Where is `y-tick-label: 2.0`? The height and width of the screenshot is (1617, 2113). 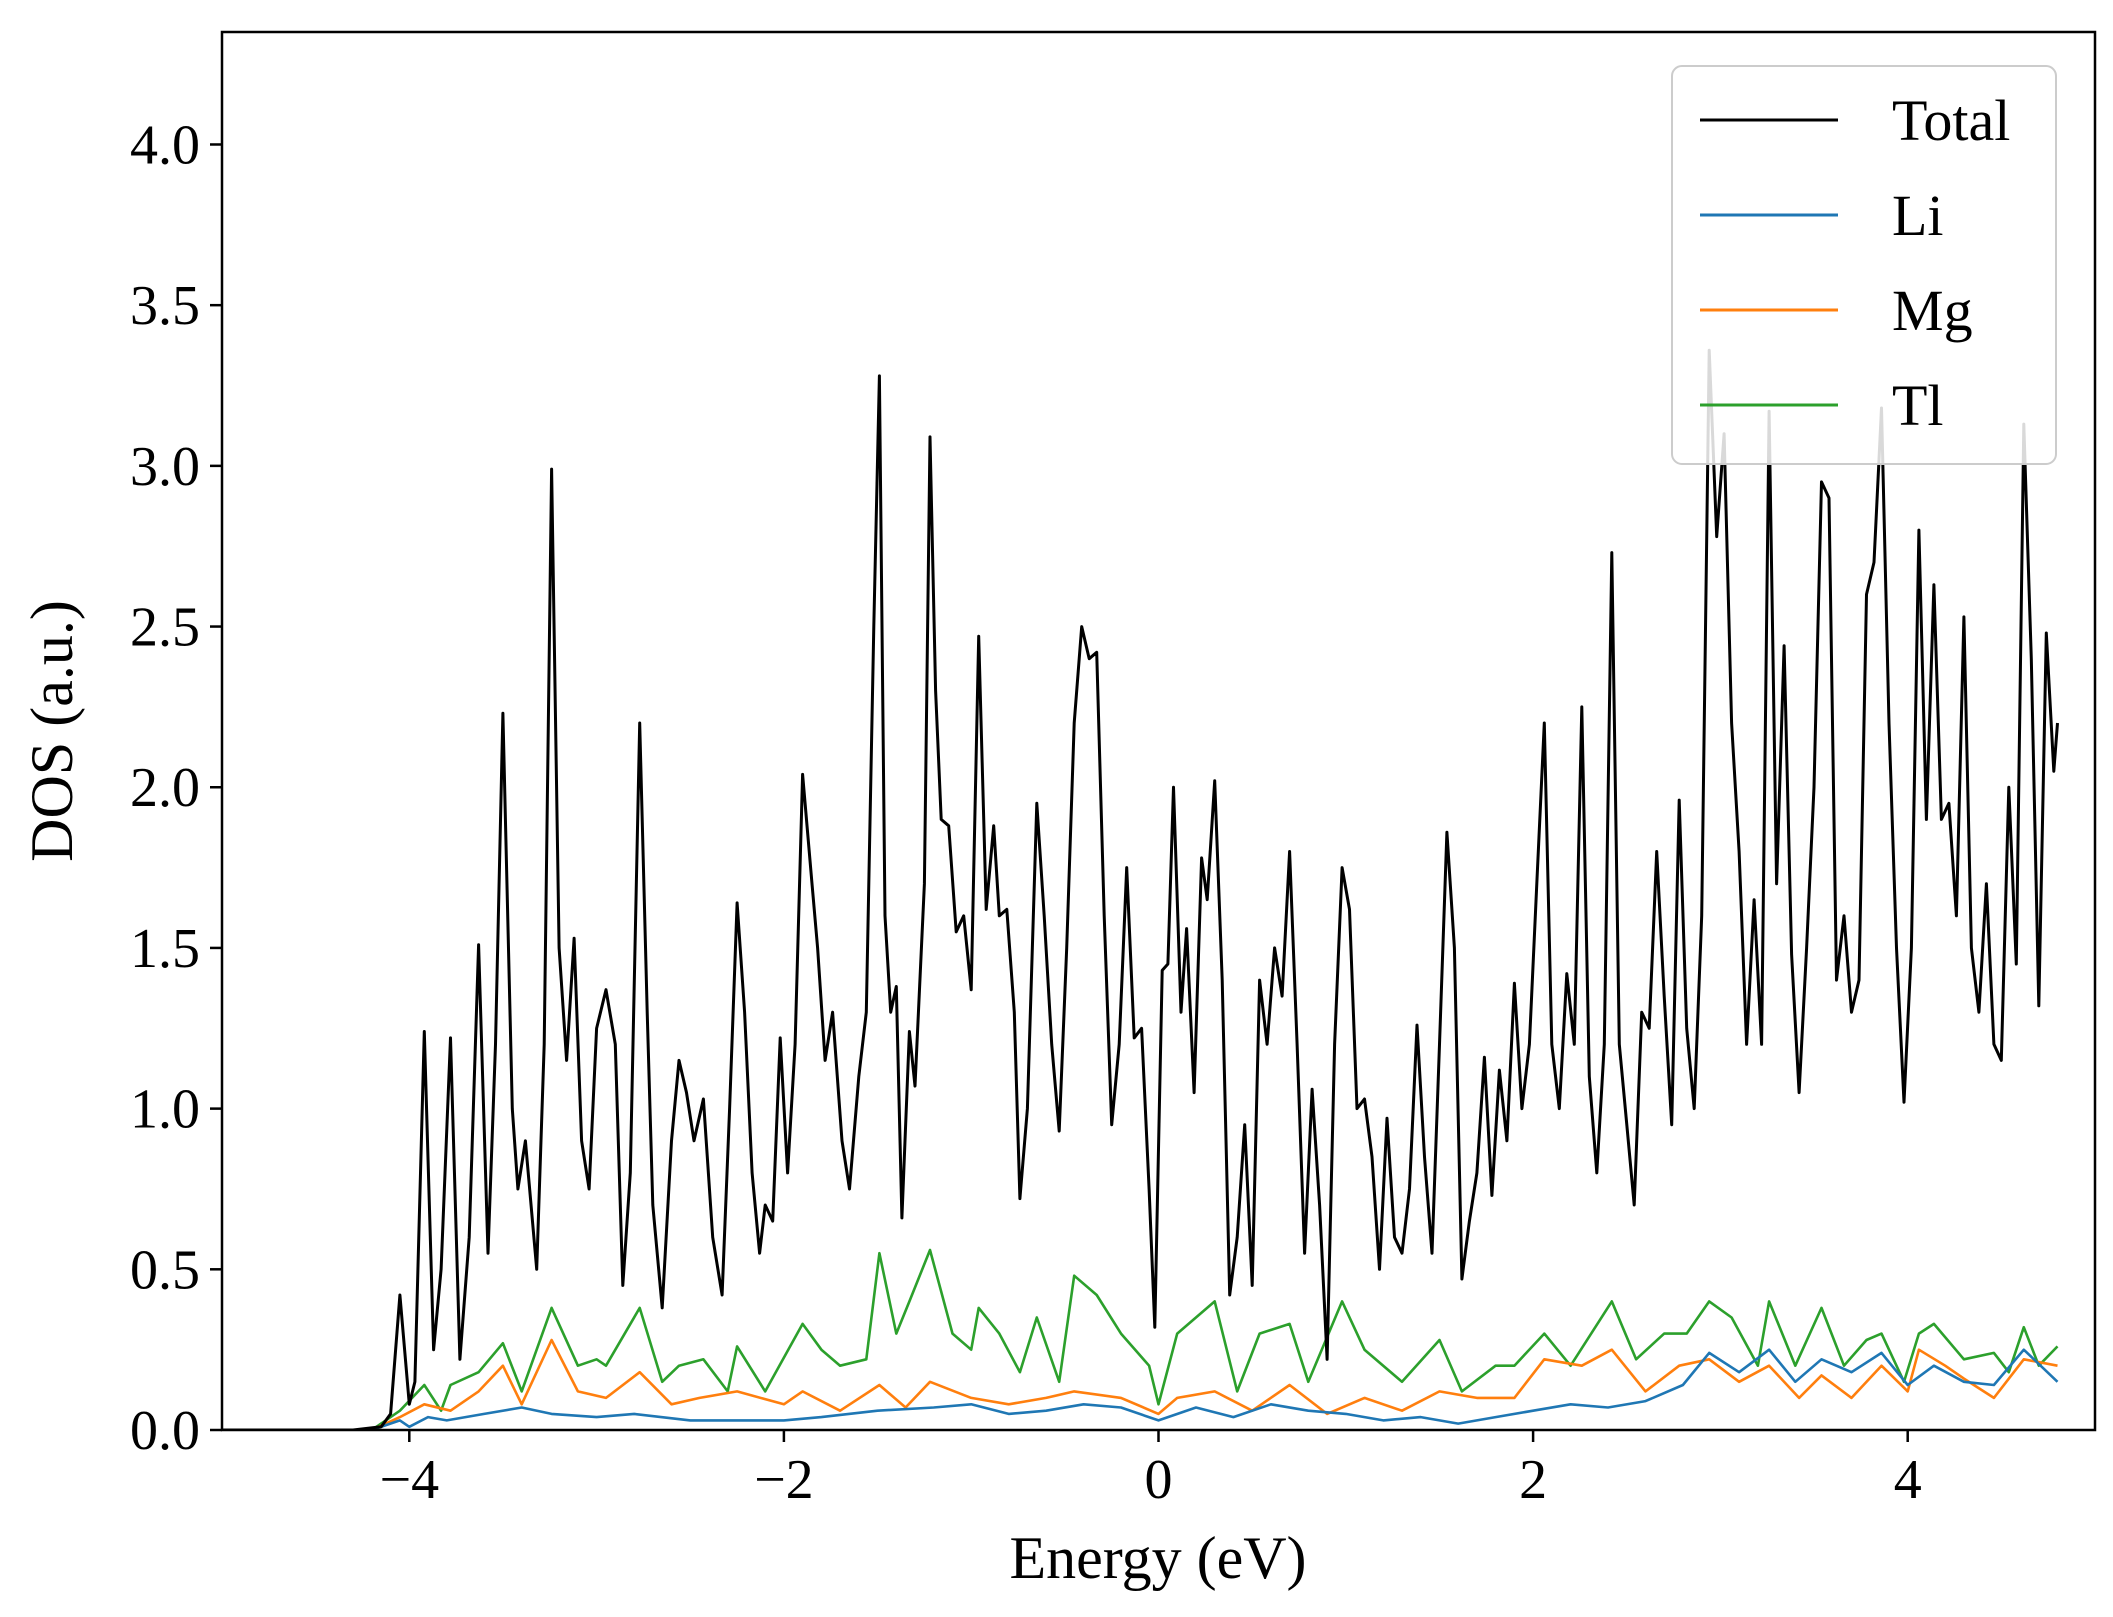 y-tick-label: 2.0 is located at coordinates (165, 788).